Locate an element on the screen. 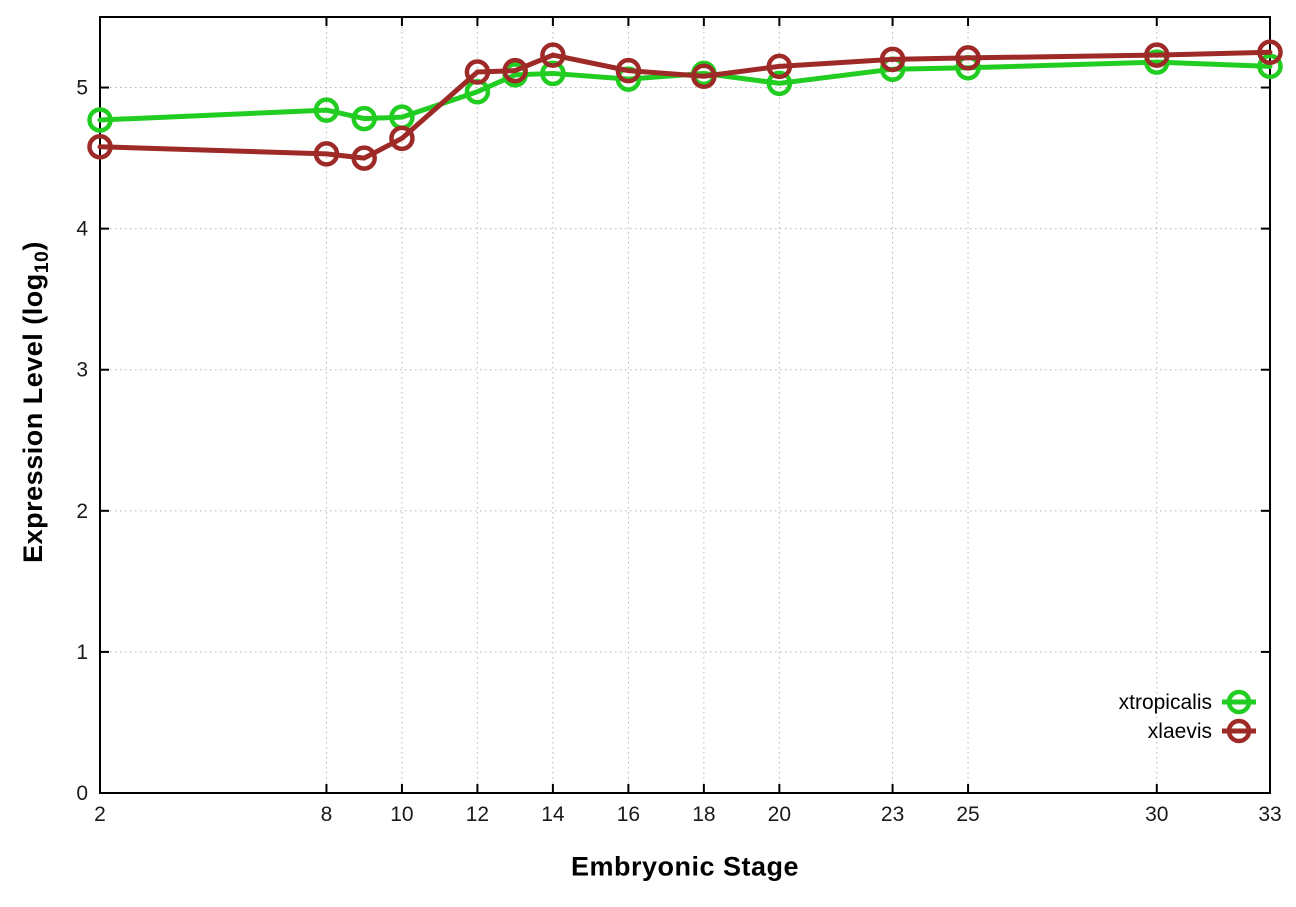 This screenshot has height=907, width=1296. y-tick-label: 4 is located at coordinates (82, 229).